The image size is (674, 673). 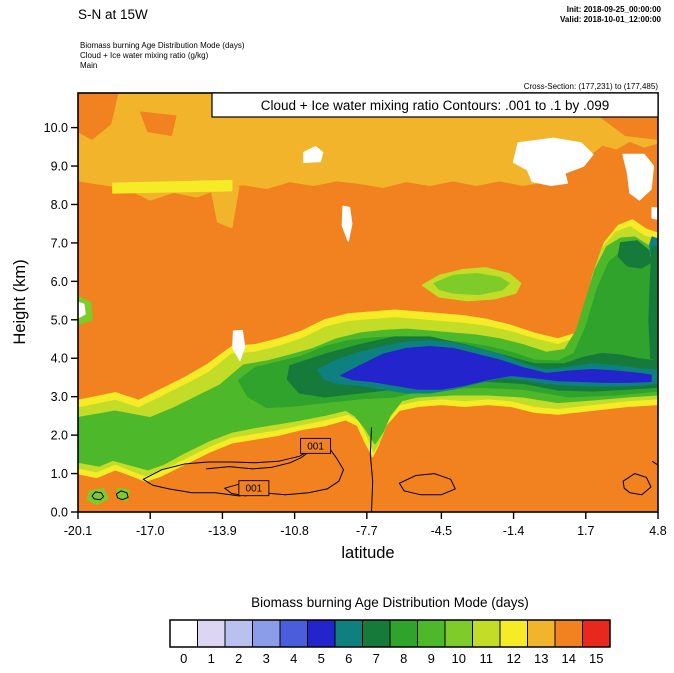 What do you see at coordinates (611, 19) in the screenshot?
I see `valid-timestamp: Valid: 2018-10-01_12:00:00` at bounding box center [611, 19].